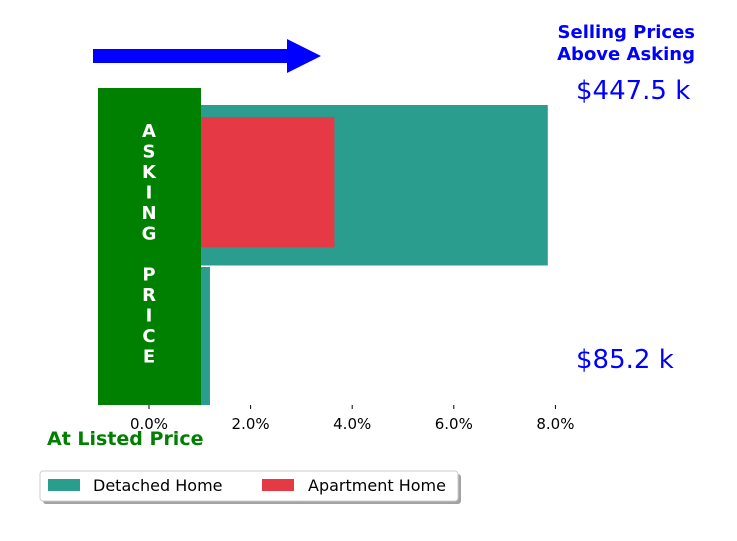 Image resolution: width=737 pixels, height=541 pixels. I want to click on x-tick-label: 6.0%, so click(454, 424).